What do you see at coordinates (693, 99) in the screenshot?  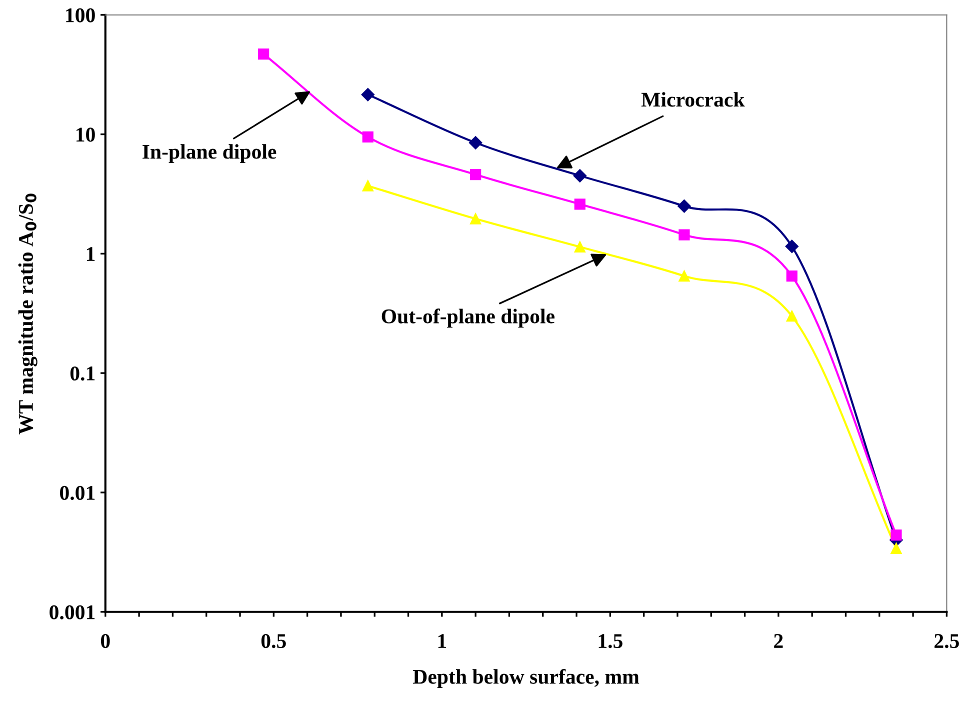 I see `annotation: Microcrack` at bounding box center [693, 99].